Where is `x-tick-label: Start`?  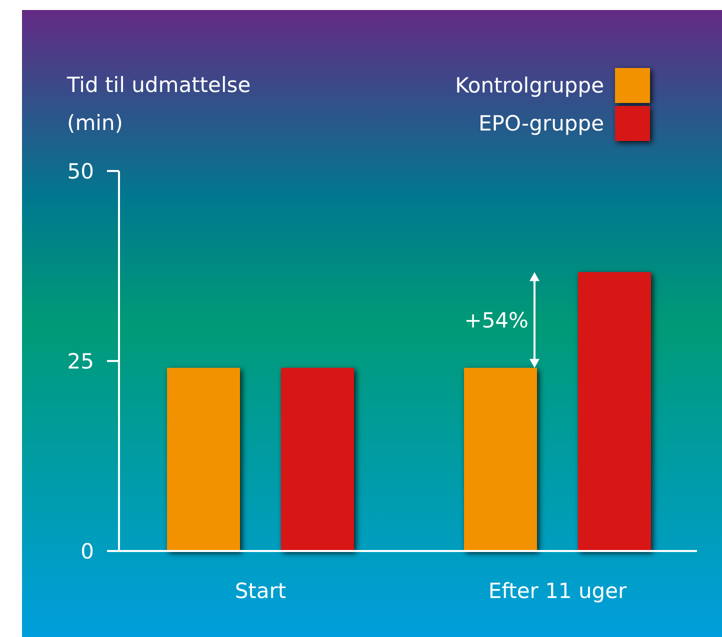 x-tick-label: Start is located at coordinates (260, 591).